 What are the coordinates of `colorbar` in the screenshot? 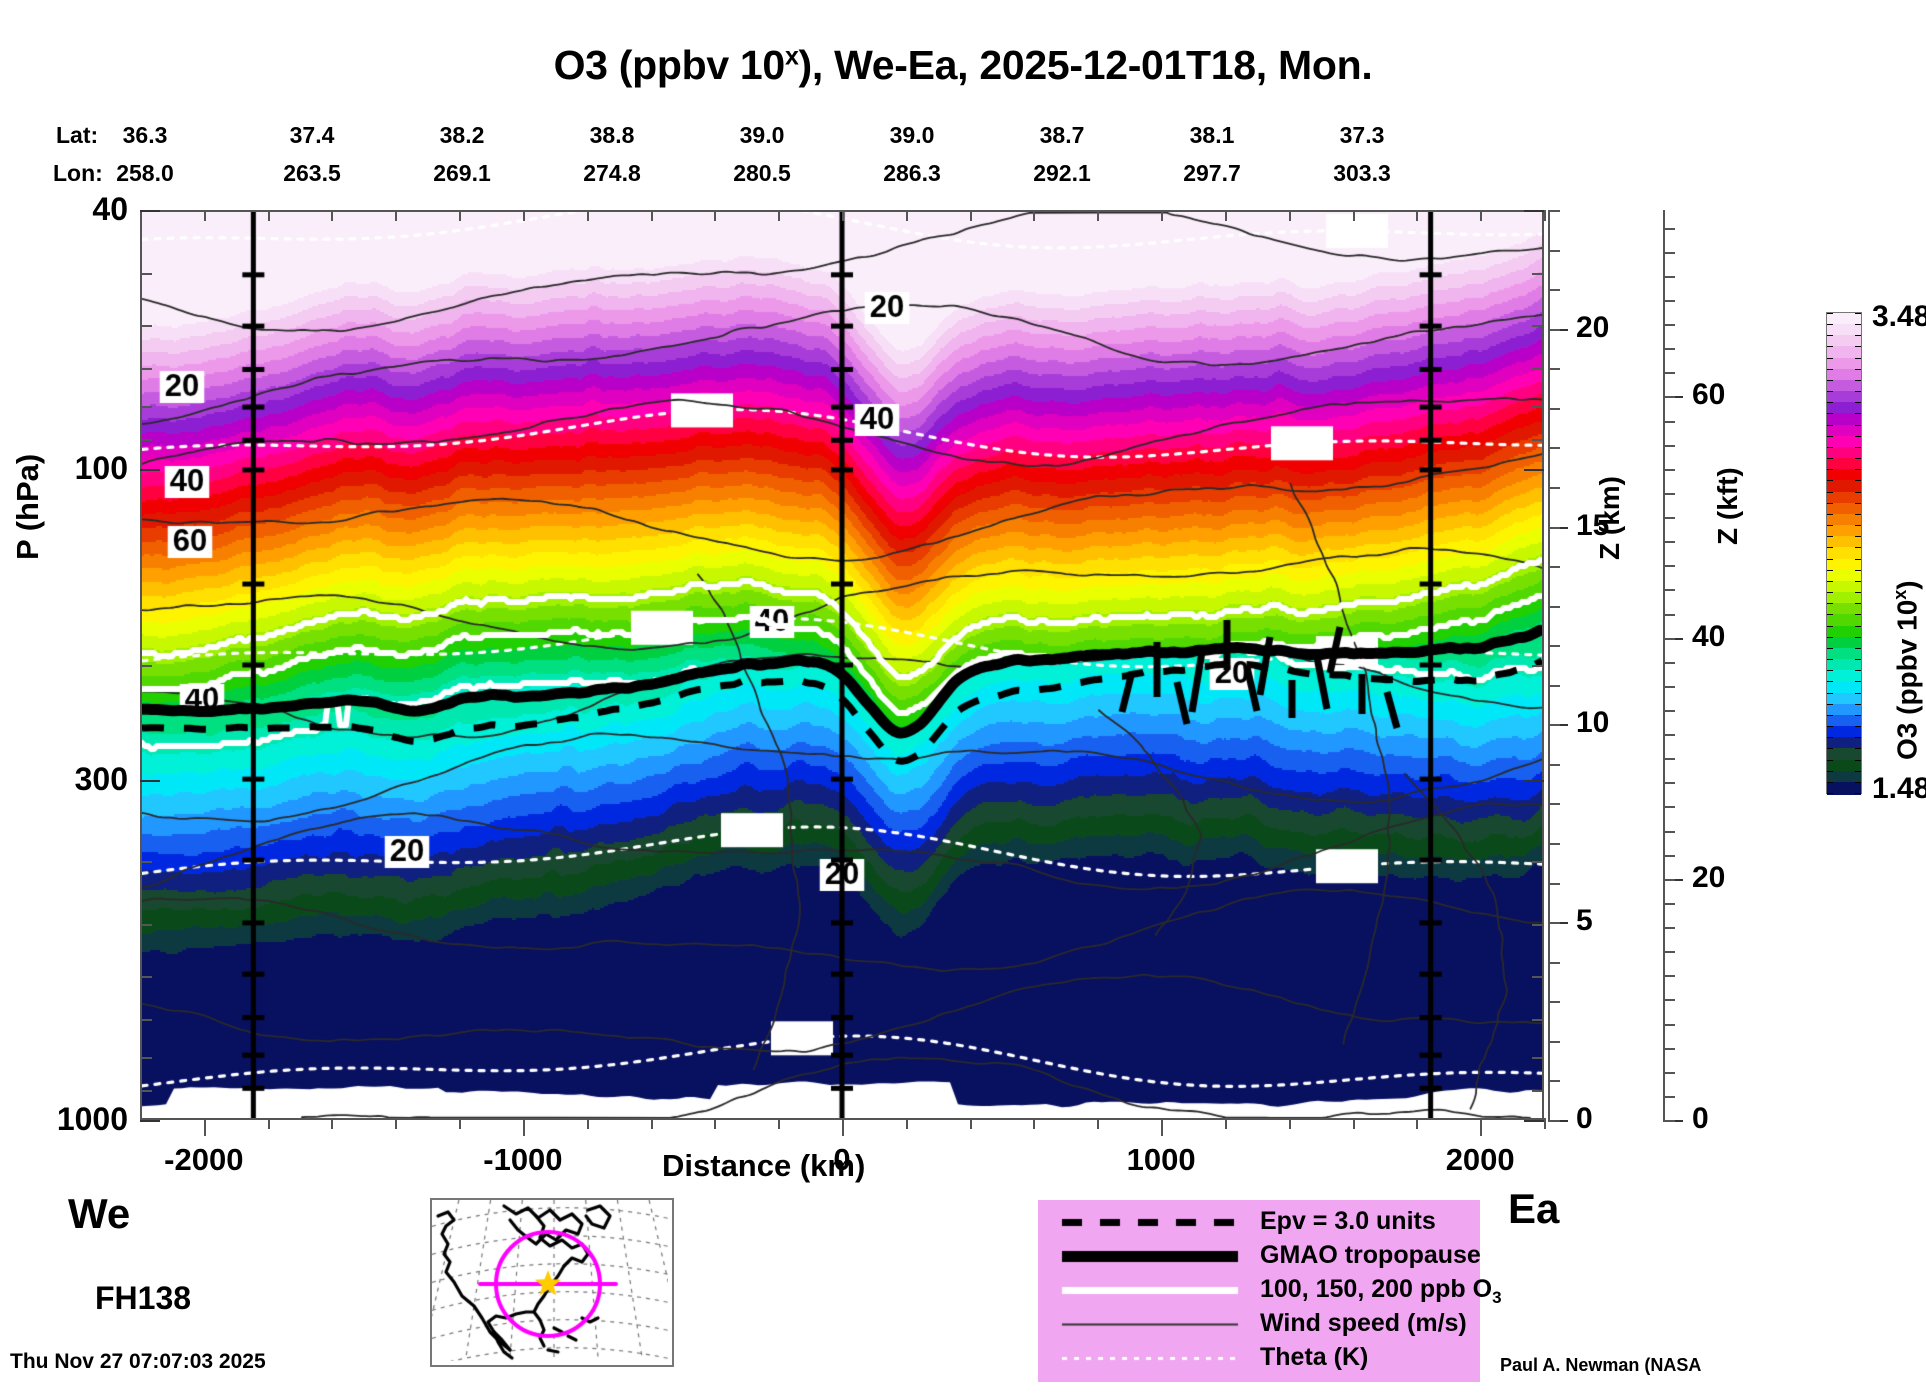 It's located at (1844, 553).